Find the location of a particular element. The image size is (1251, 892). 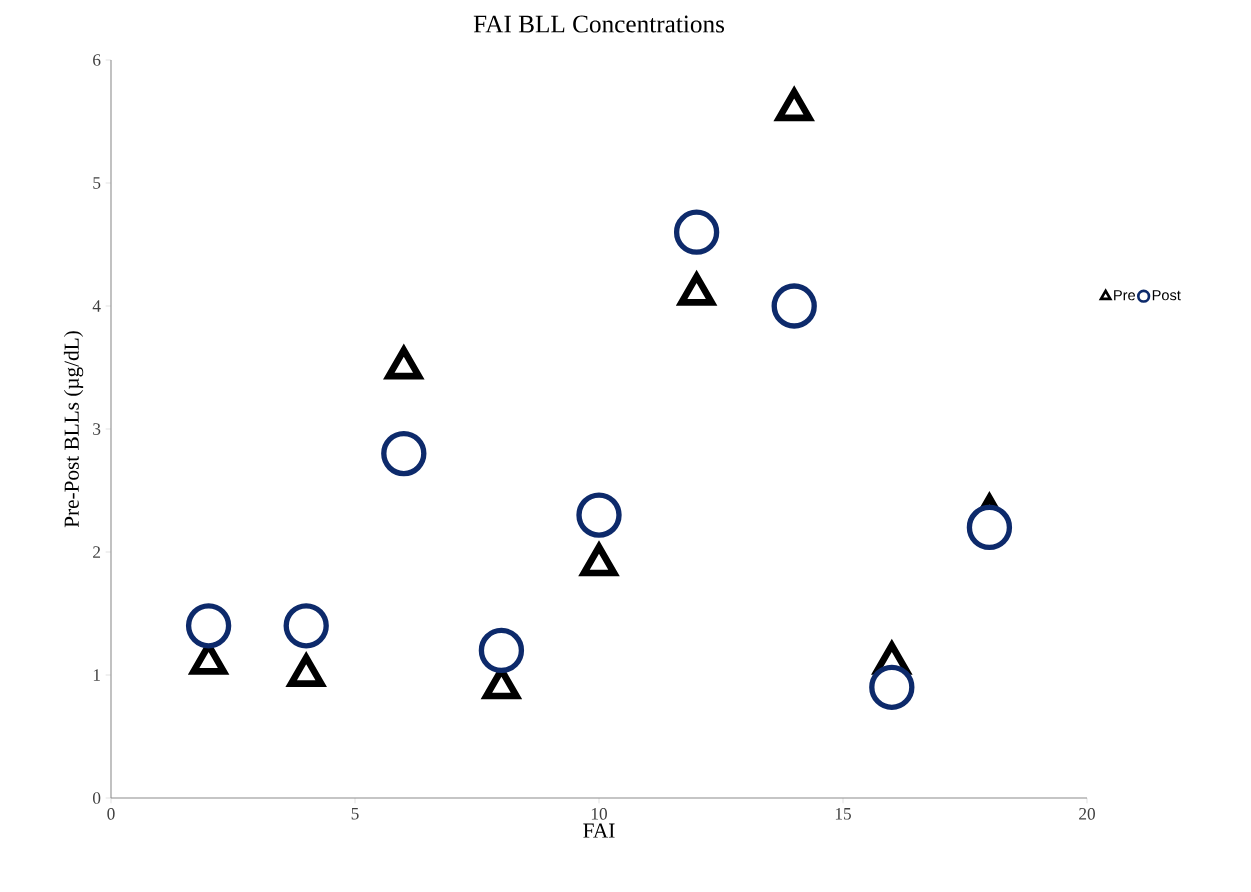

y-axis-title: Pre-Post BLLs (µg/dL) is located at coordinates (73, 429).